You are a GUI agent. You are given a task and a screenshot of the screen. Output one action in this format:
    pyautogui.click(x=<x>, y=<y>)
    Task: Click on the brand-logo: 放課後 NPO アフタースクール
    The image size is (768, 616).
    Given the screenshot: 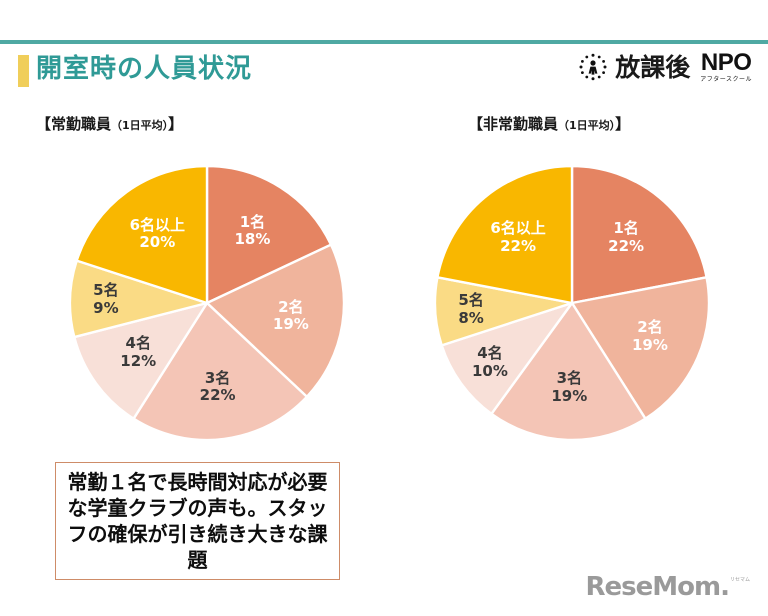 What is the action you would take?
    pyautogui.click(x=665, y=67)
    